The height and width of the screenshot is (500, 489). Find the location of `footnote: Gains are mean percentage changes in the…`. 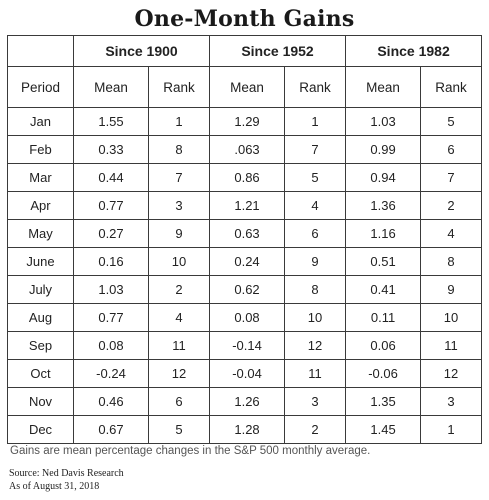

footnote: Gains are mean percentage changes in the… is located at coordinates (190, 451).